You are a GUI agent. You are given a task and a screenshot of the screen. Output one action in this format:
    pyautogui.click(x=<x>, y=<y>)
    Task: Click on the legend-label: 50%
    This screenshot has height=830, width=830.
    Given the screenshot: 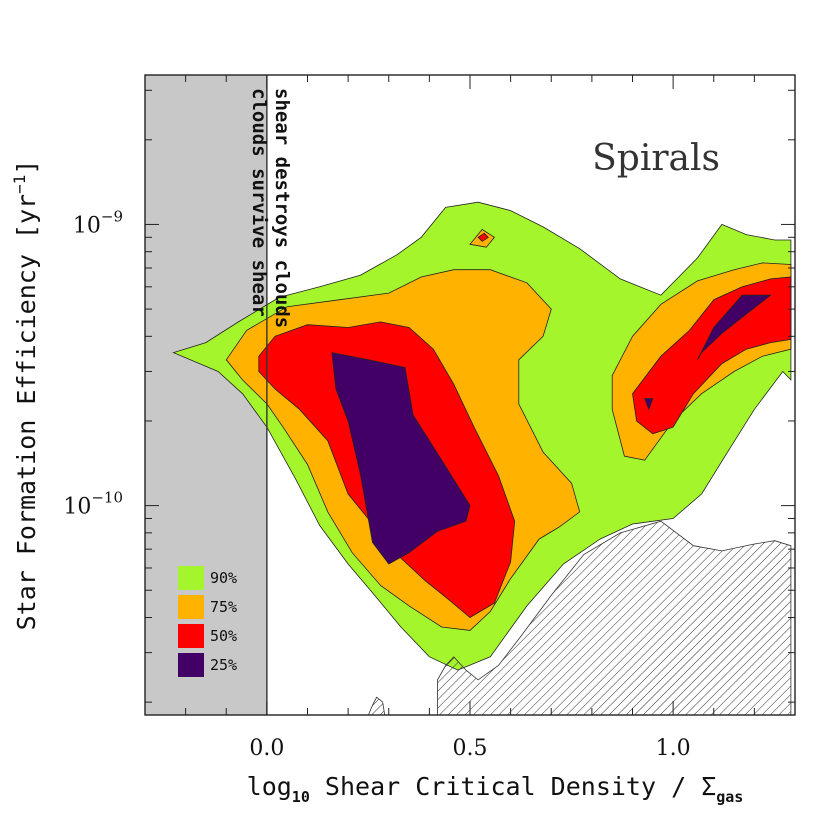 What is the action you would take?
    pyautogui.click(x=223, y=636)
    